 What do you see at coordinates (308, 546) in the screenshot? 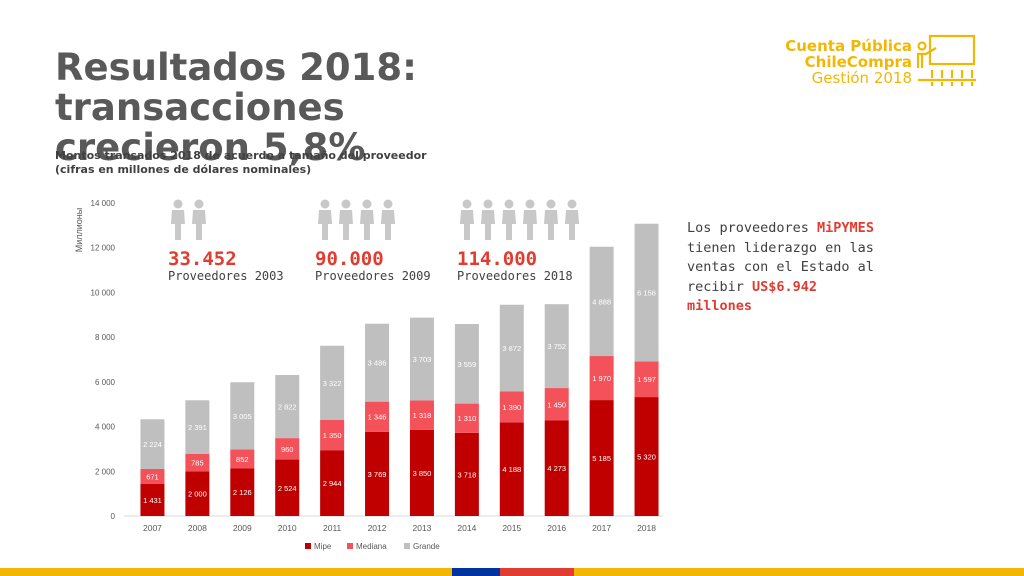
I see `legend-swatch-mipe` at bounding box center [308, 546].